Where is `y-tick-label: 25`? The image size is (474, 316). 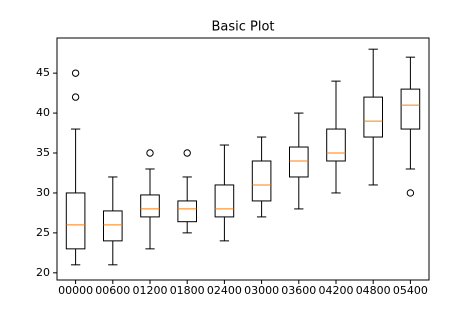 y-tick-label: 25 is located at coordinates (43, 232).